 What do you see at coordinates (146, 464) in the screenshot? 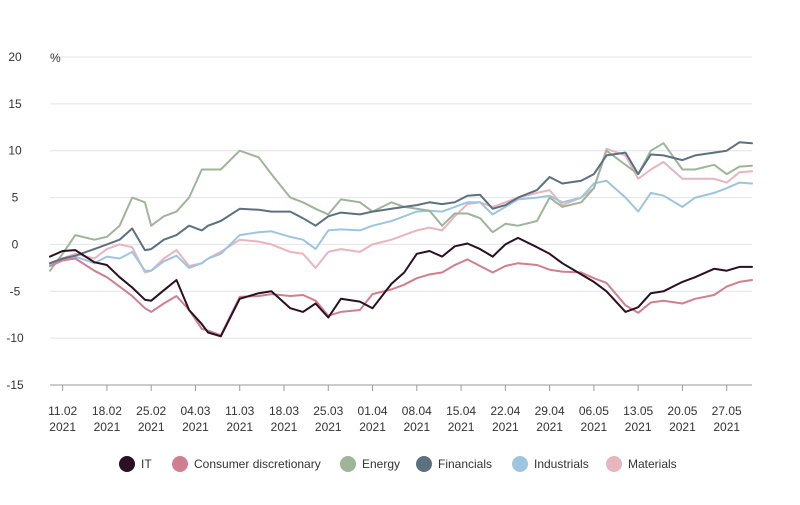
I see `legend-label: IT` at bounding box center [146, 464].